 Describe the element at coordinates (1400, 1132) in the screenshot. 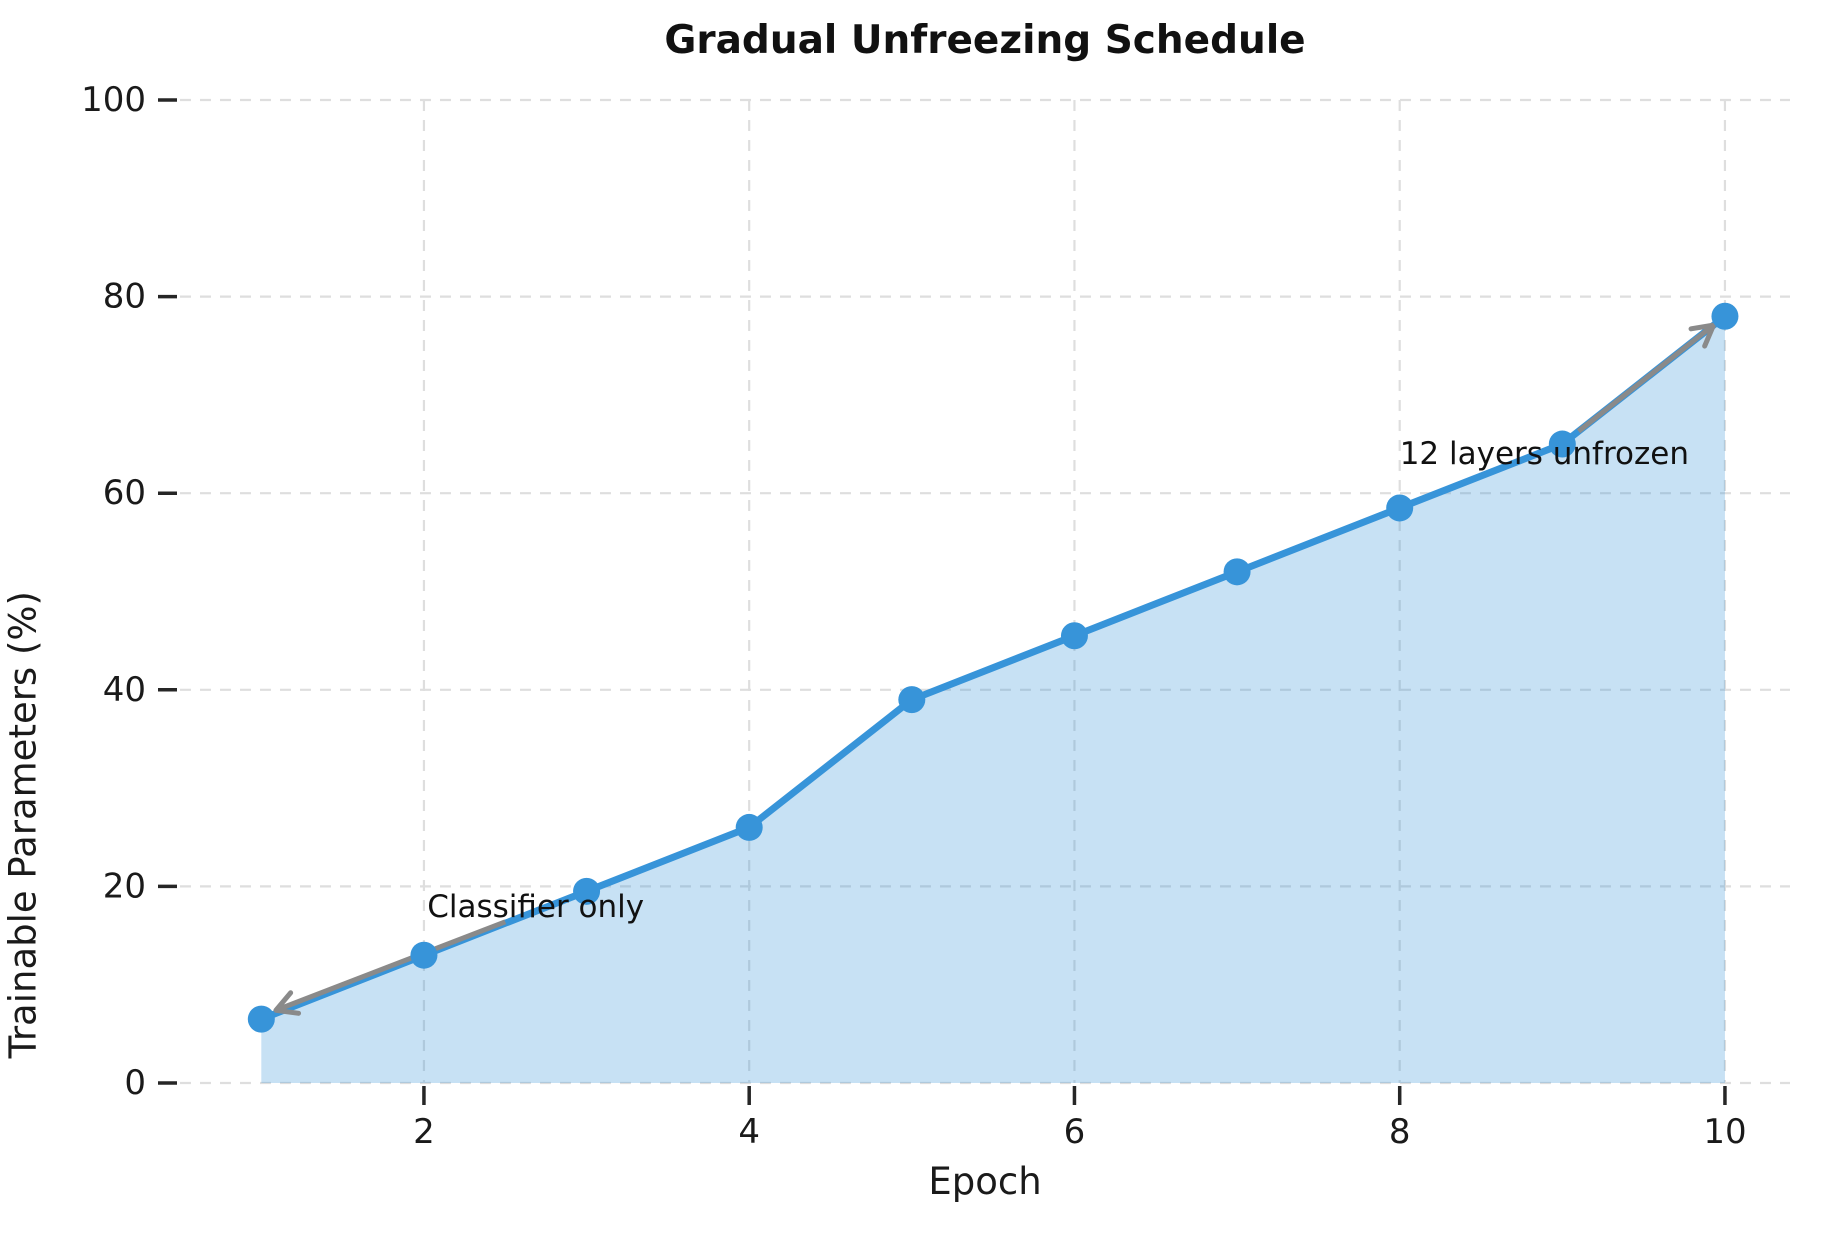

I see `x-tick-label: 8` at that location.